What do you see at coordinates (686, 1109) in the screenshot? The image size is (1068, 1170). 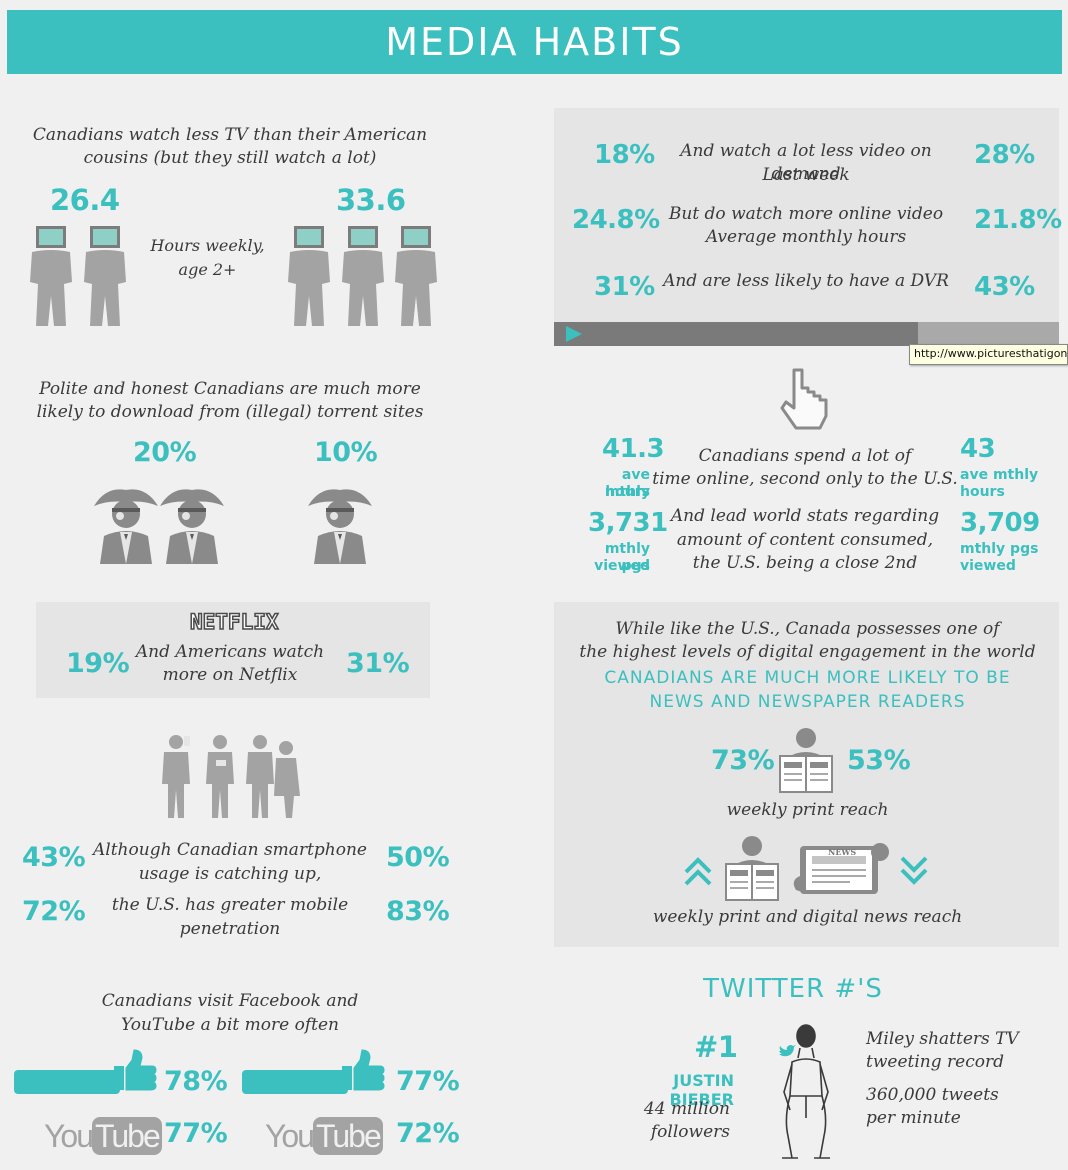 I see `twitter-followers-1: 44 million` at bounding box center [686, 1109].